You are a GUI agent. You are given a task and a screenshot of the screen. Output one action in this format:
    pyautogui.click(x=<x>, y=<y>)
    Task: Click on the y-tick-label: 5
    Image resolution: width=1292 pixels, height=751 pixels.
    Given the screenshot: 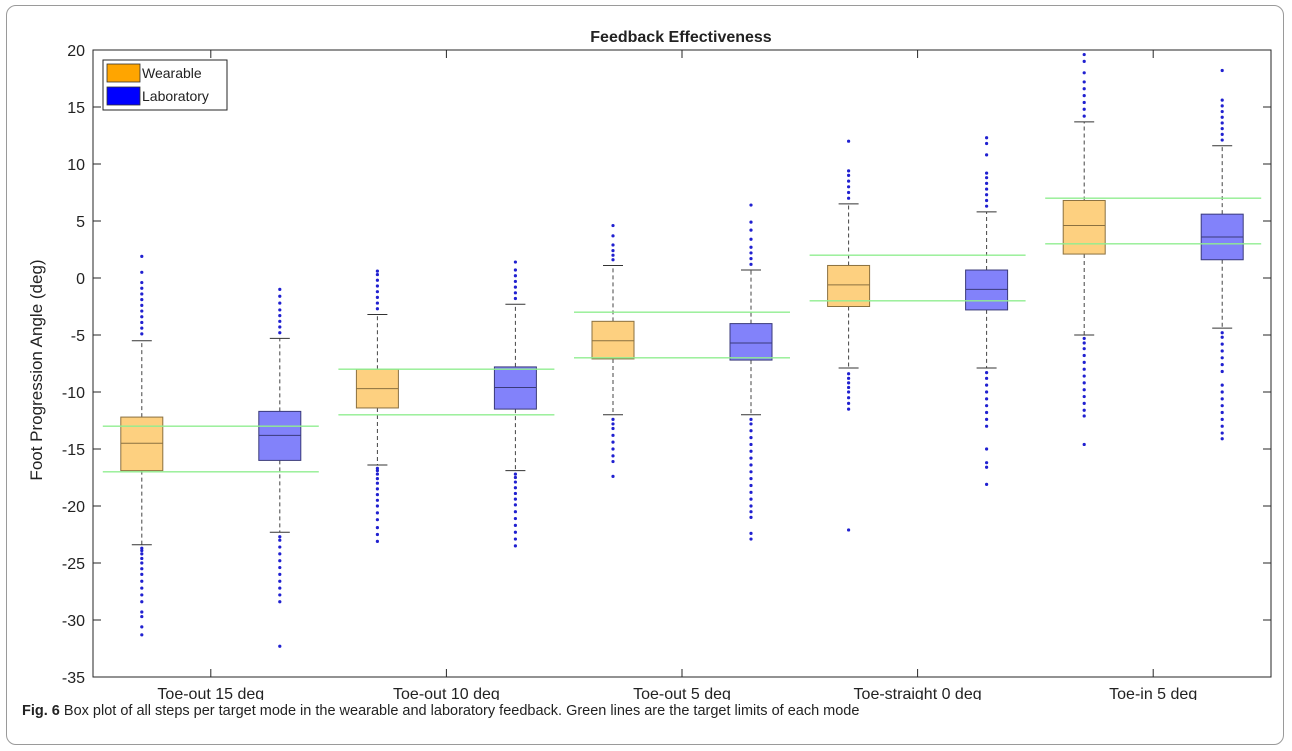 What is the action you would take?
    pyautogui.click(x=80, y=222)
    